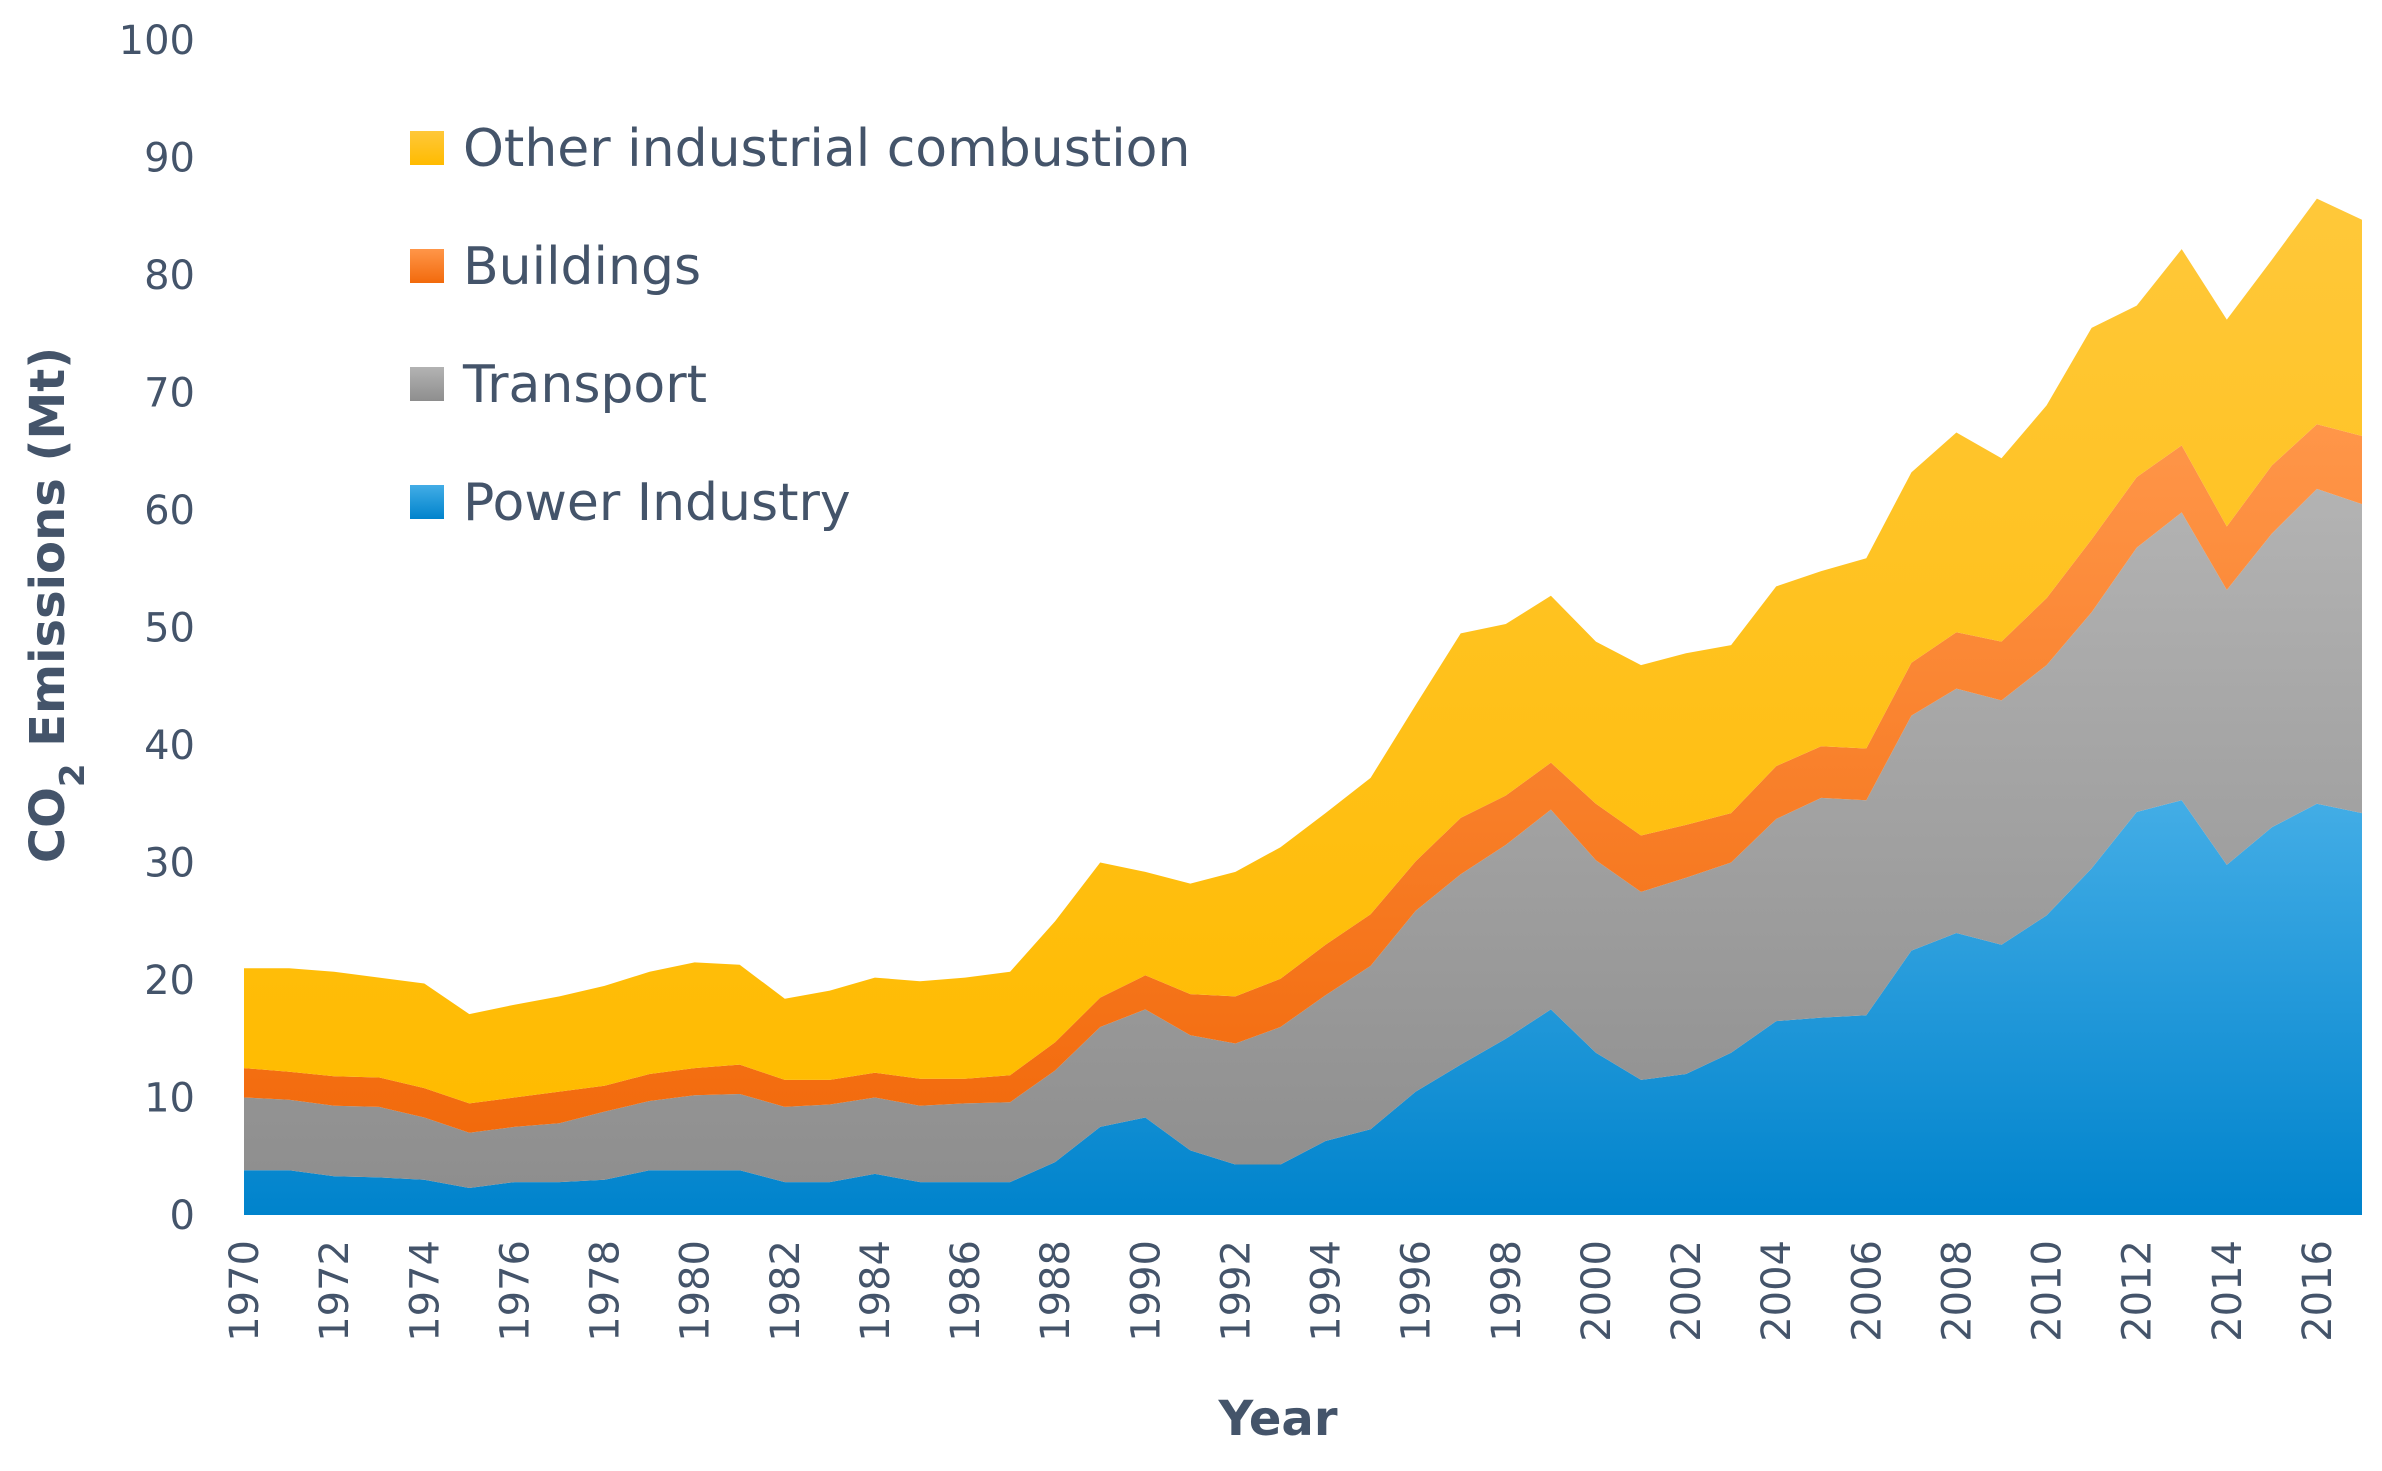  Describe the element at coordinates (584, 385) in the screenshot. I see `legend-label: Transport` at that location.